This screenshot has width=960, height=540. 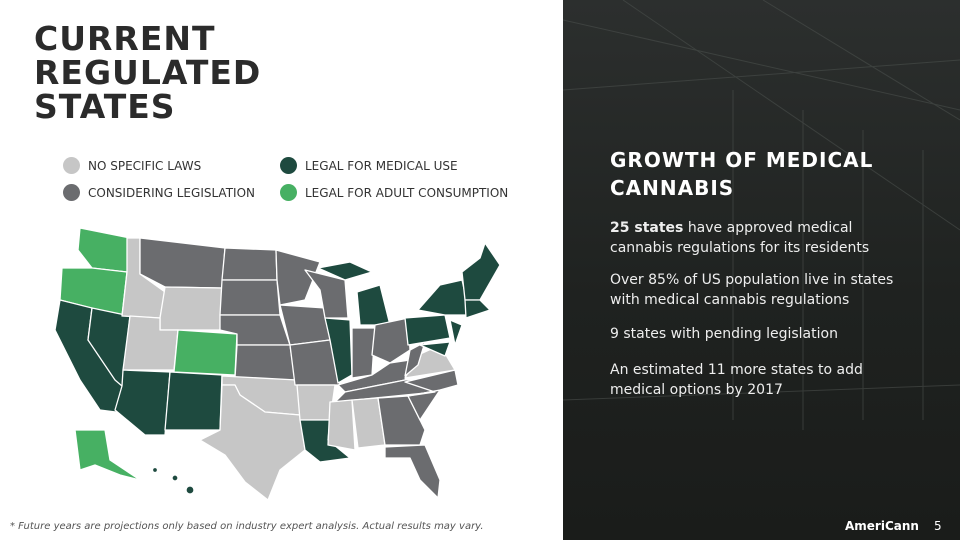 What do you see at coordinates (407, 192) in the screenshot?
I see `legend-label: LEGAL FOR ADULT CONSUMPTION` at bounding box center [407, 192].